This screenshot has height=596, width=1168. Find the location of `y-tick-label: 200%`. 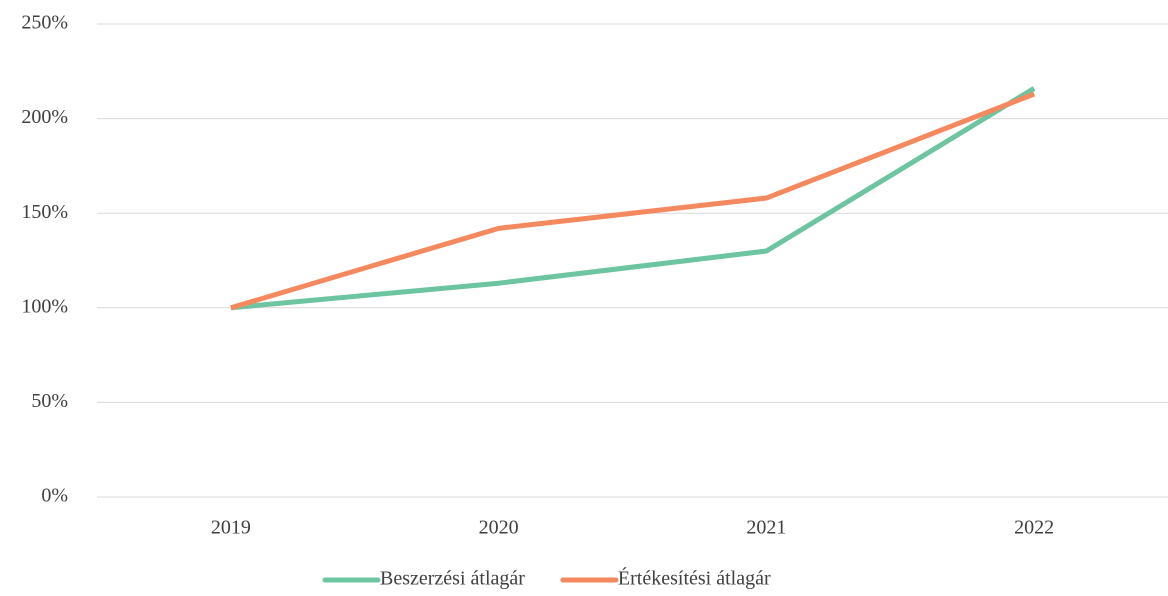

y-tick-label: 200% is located at coordinates (44, 117).